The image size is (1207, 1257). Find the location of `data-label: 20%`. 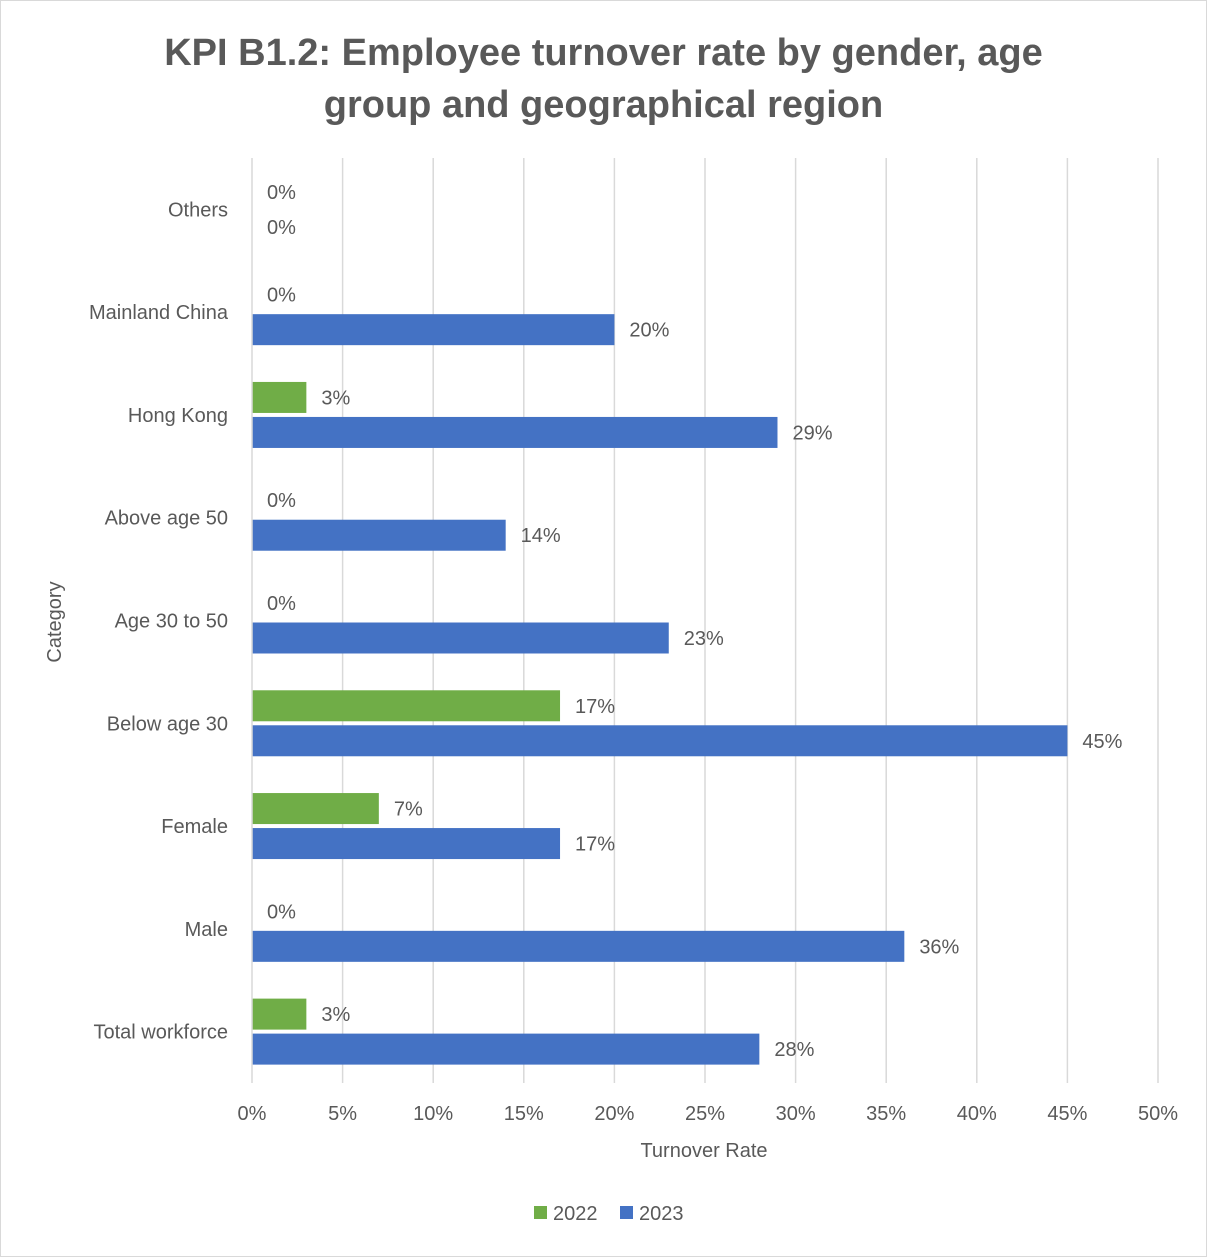

data-label: 20% is located at coordinates (649, 331).